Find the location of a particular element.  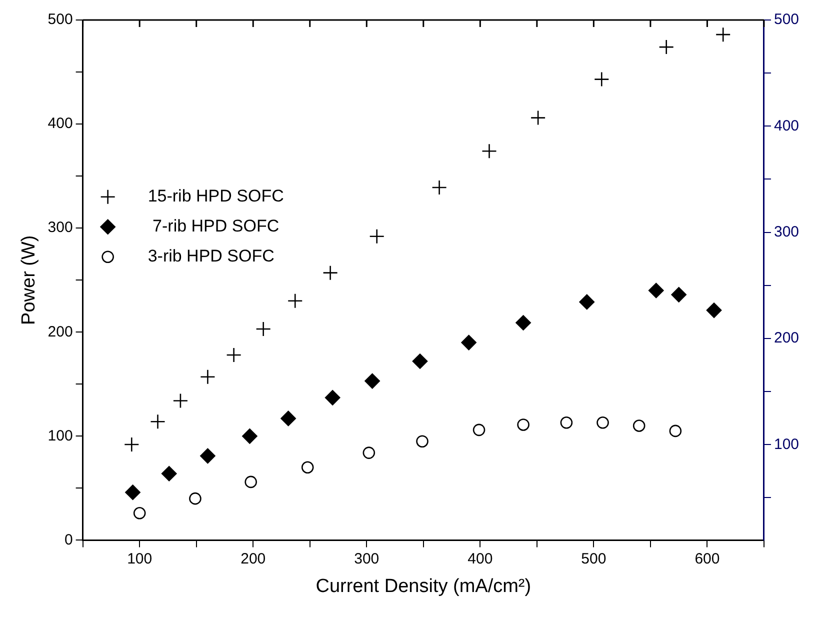

y-tick-label: 500 is located at coordinates (60, 19).